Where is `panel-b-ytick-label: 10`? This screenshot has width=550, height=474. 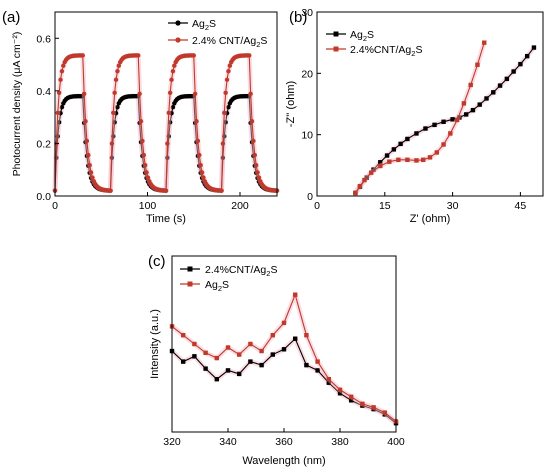
panel-b-ytick-label: 10 is located at coordinates (307, 136).